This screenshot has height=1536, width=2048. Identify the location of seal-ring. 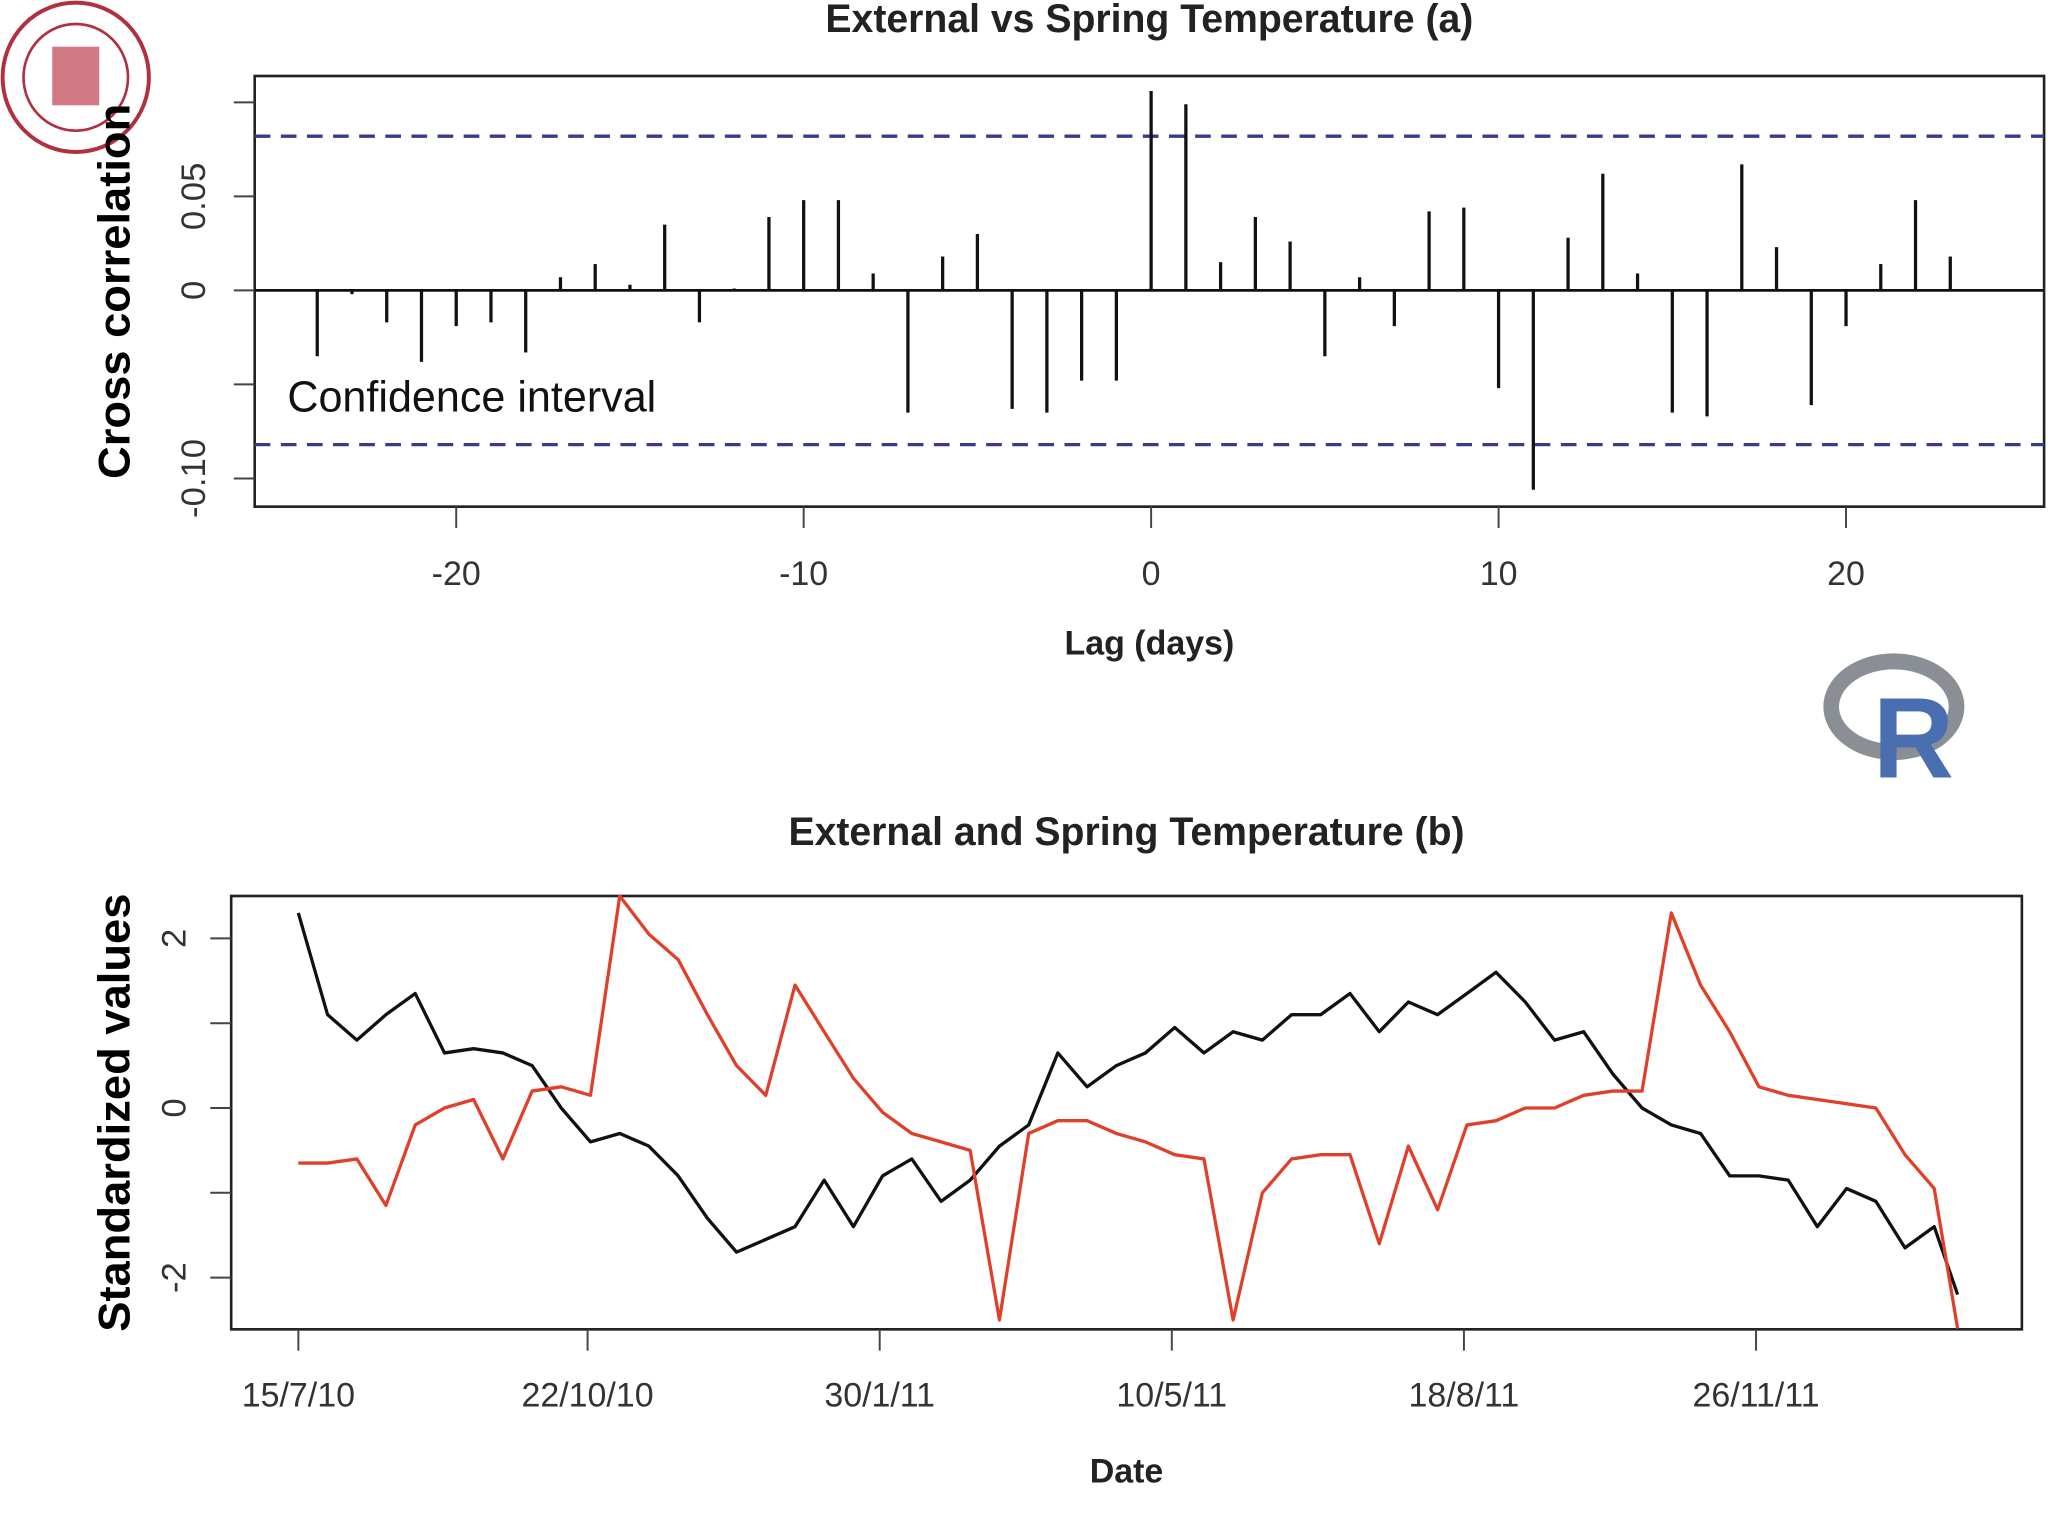
(75, 77).